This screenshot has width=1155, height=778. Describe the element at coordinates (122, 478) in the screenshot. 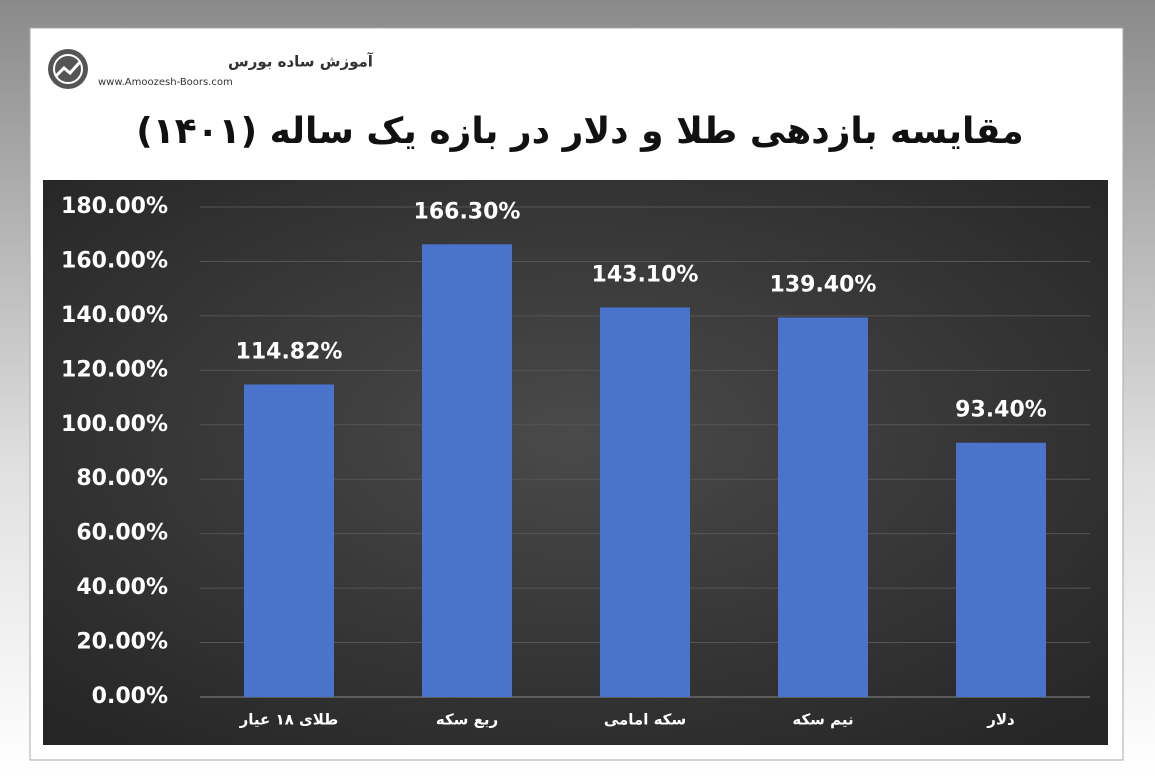

I see `y-tick-label: 80.00%` at that location.